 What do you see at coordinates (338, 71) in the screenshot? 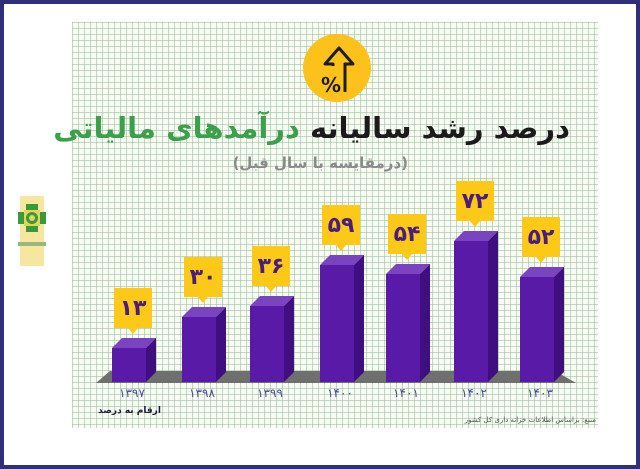
I see `percent-up-arrow-icon: %` at bounding box center [338, 71].